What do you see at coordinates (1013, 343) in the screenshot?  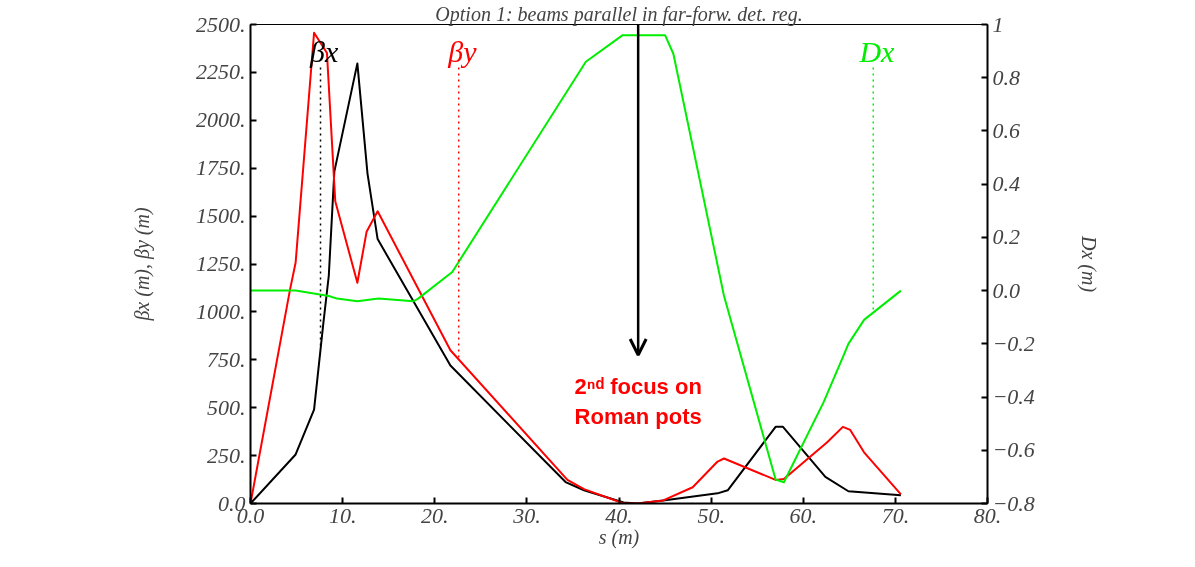 I see `y2-tick-label: −0.2` at bounding box center [1013, 343].